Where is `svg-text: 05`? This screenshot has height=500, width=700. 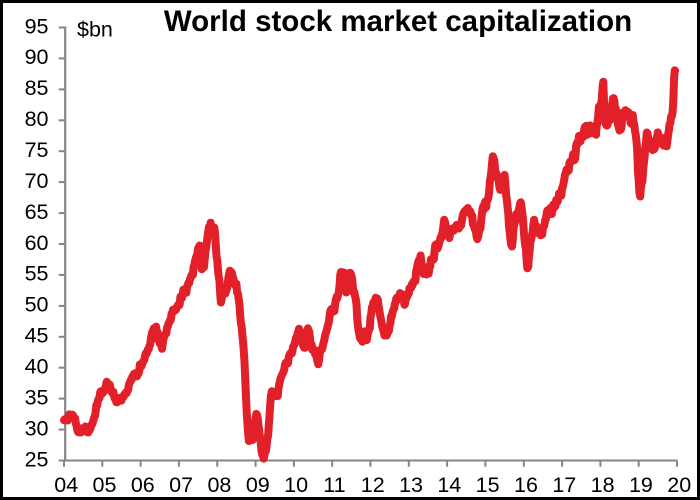
svg-text: 05 is located at coordinates (105, 485).